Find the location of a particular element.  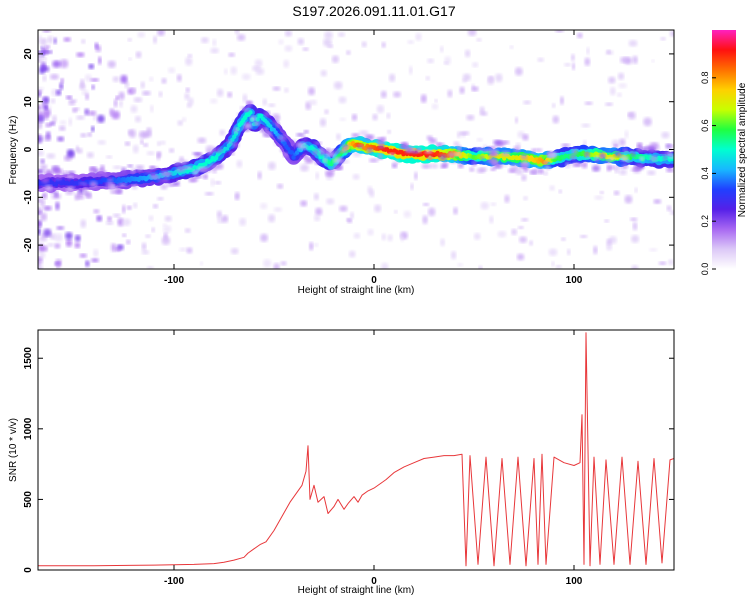

spectrogram-xlabel: Height of straight line (km) is located at coordinates (356, 290).